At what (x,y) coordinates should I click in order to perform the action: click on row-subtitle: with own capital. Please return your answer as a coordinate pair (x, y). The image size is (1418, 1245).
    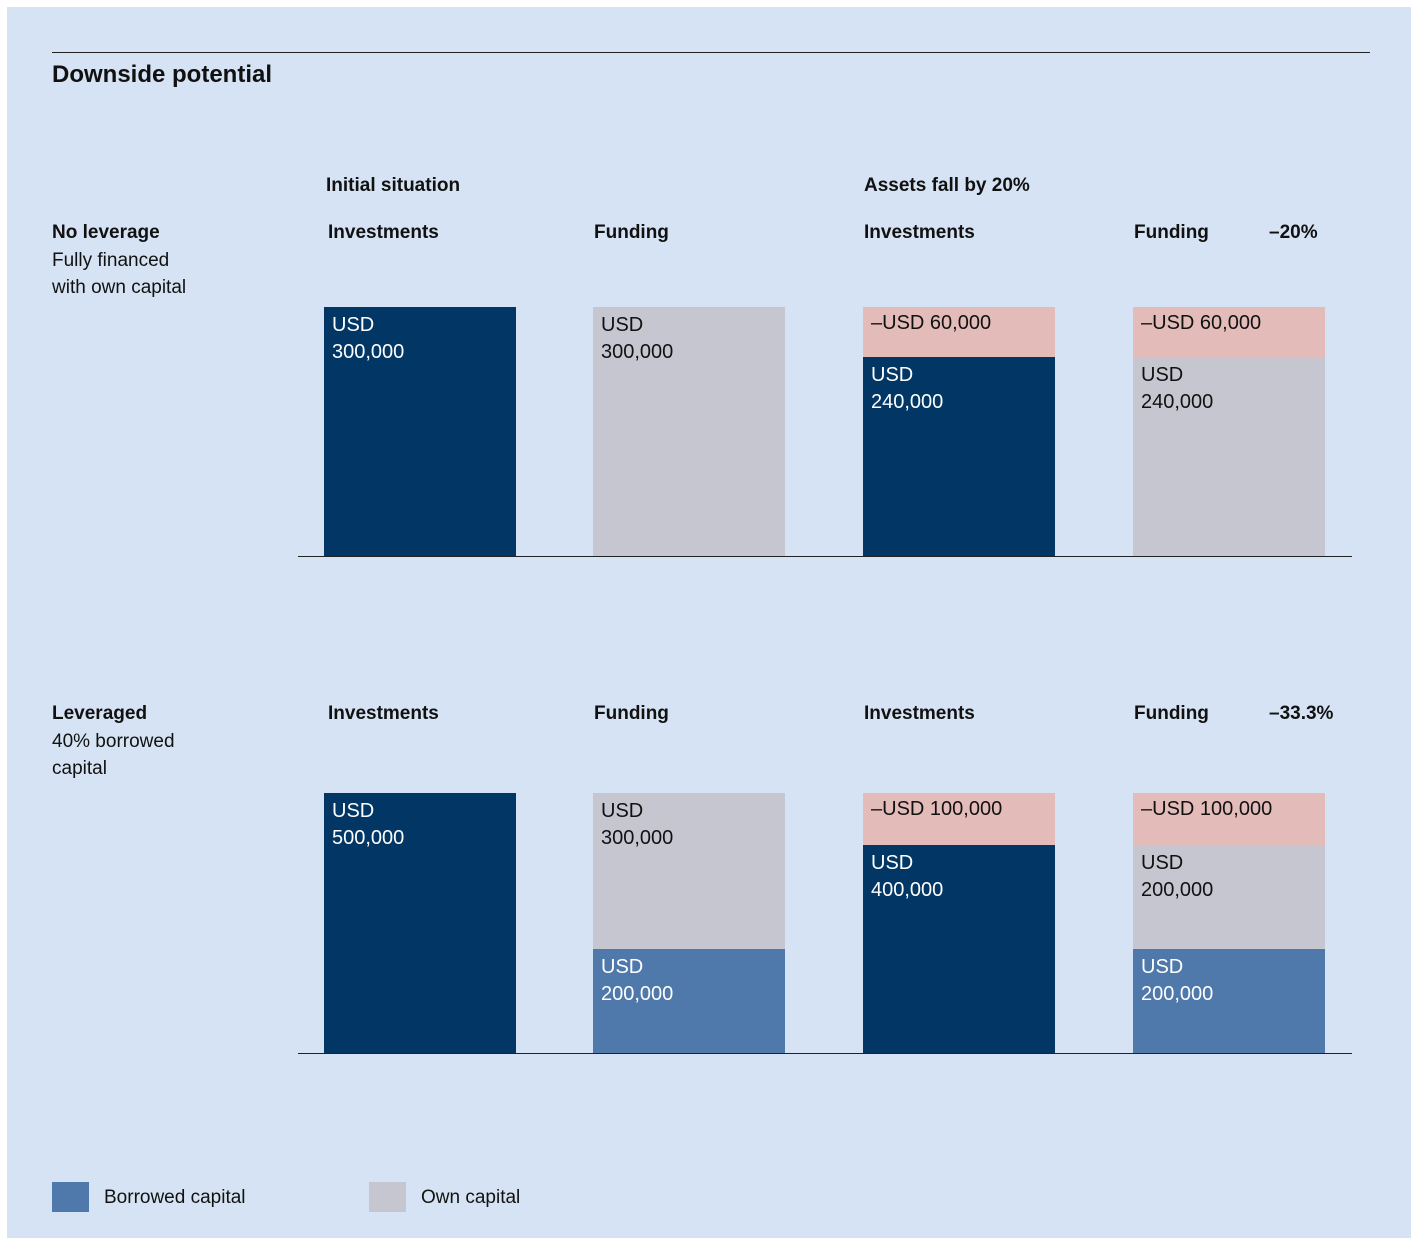
    Looking at the image, I should click on (119, 287).